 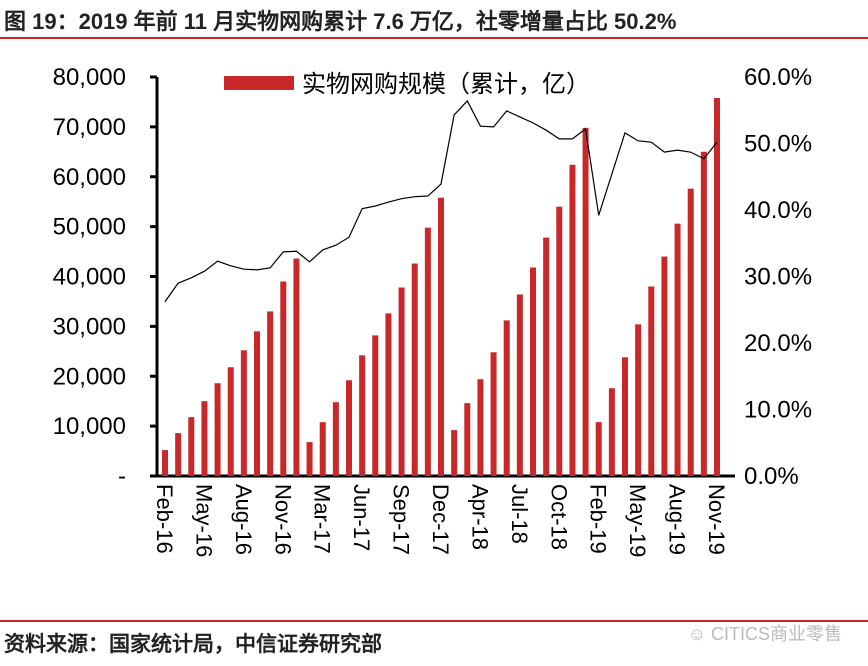 I want to click on legend-swatch, so click(x=259, y=83).